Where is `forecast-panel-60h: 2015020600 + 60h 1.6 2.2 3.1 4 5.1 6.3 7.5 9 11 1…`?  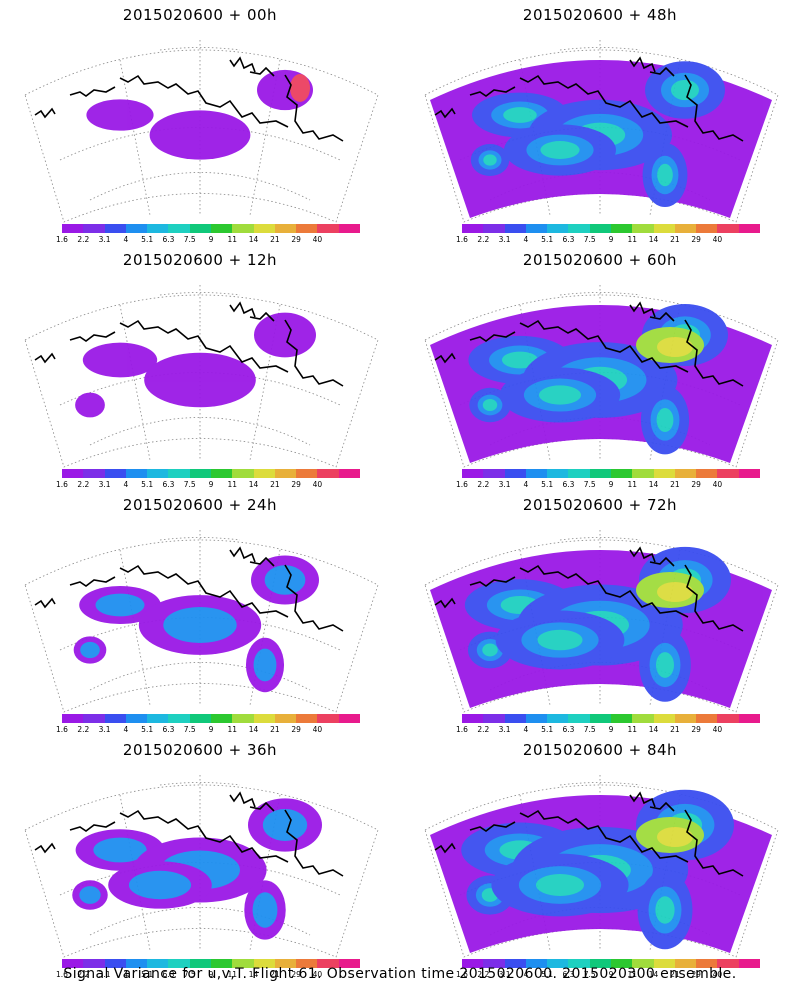
forecast-panel-60h: 2015020600 + 60h 1.6 2.2 3.1 4 5.1 6.3 7.5 9 11 1… is located at coordinates (600, 367).